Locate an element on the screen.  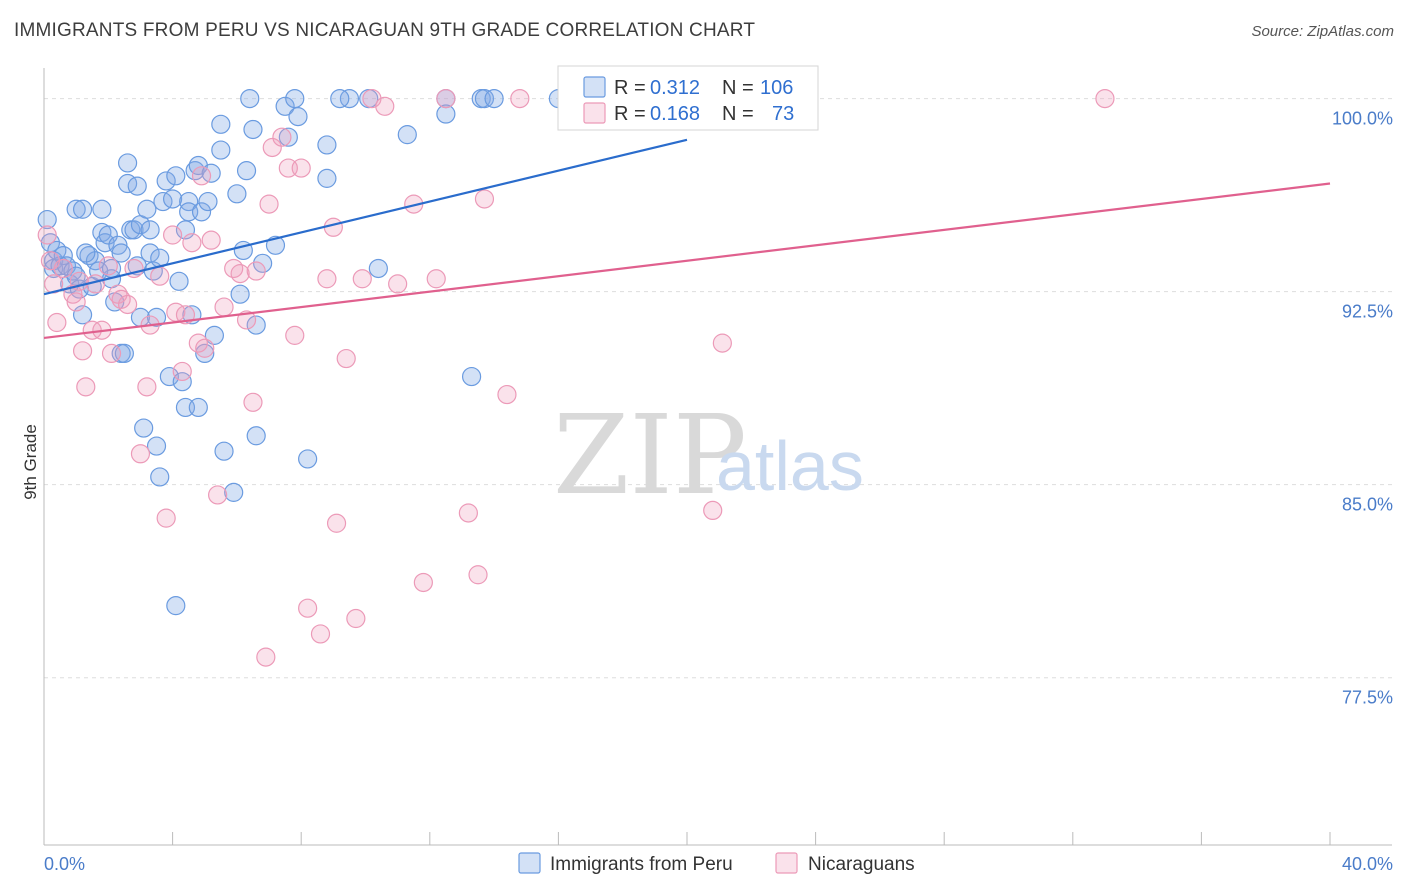
legend-r-label-nicaraguans: R = is located at coordinates (630, 114).